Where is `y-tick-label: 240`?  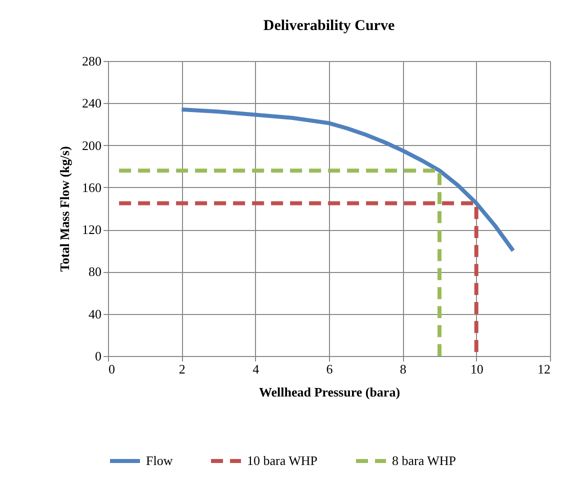
y-tick-label: 240 is located at coordinates (92, 103).